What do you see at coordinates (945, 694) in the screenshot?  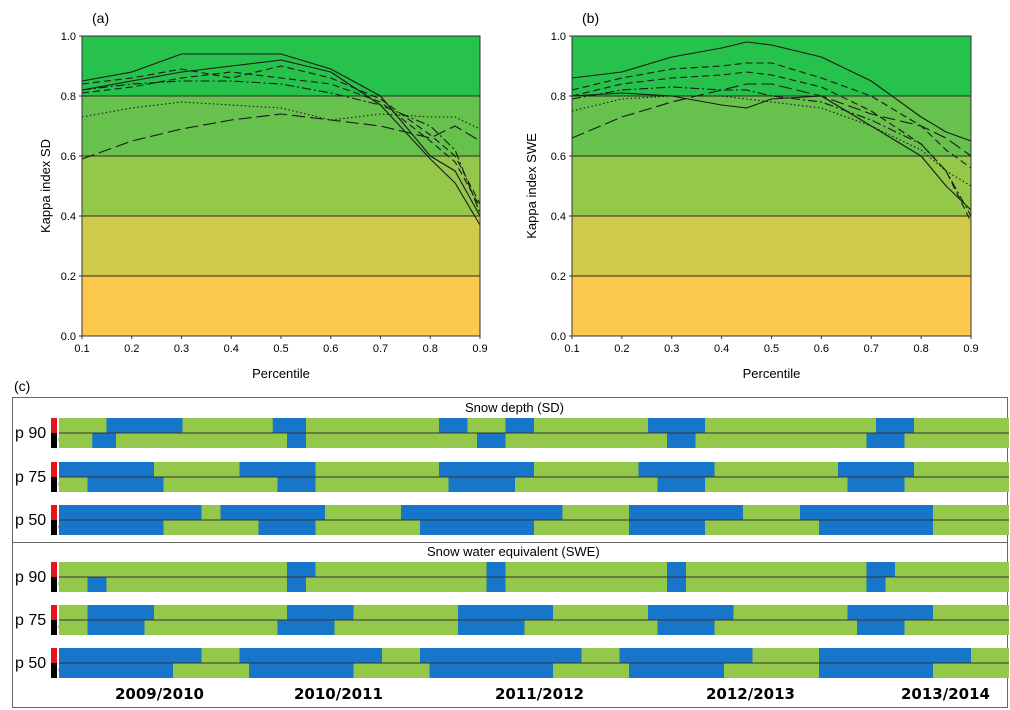 I see `season-label-2013-2014: 2013/2014` at bounding box center [945, 694].